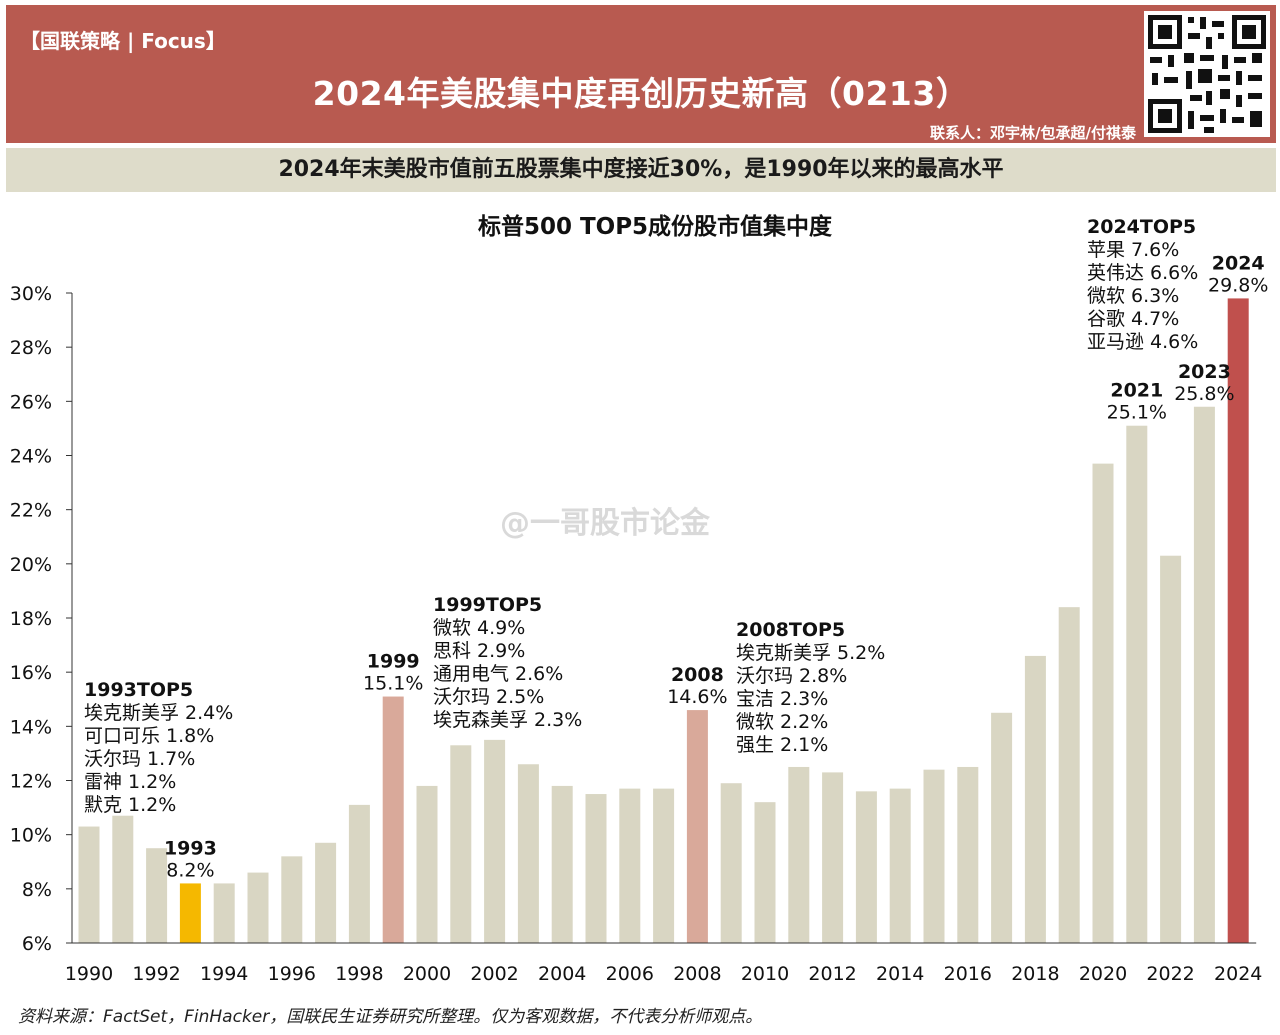 This screenshot has width=1280, height=1035. Describe the element at coordinates (498, 674) in the screenshot. I see `annotation-item: 通用电气 2.6%` at that location.